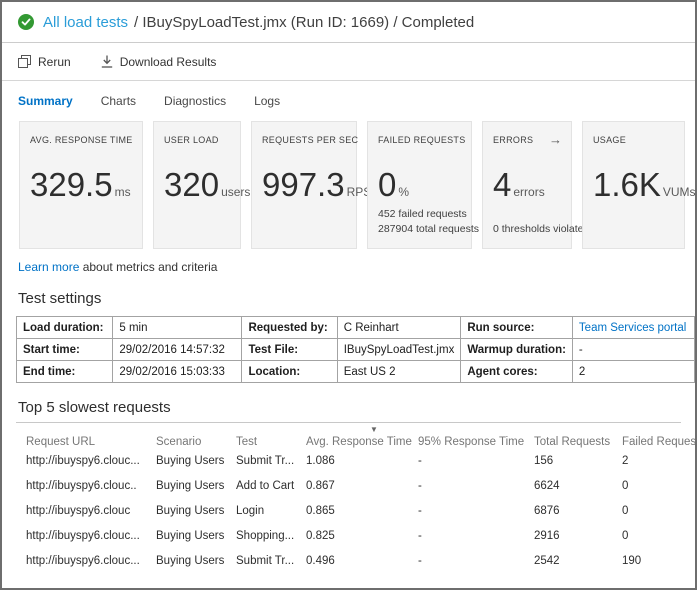  I want to click on run-source-link: Team Services portal, so click(633, 327).